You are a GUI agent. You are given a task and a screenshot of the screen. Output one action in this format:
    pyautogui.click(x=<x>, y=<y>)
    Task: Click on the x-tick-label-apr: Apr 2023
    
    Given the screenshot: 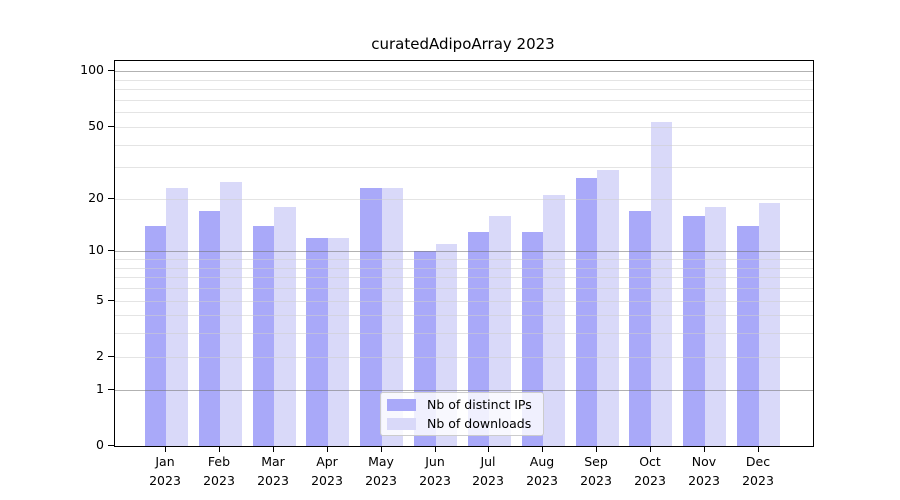 What is the action you would take?
    pyautogui.click(x=327, y=471)
    